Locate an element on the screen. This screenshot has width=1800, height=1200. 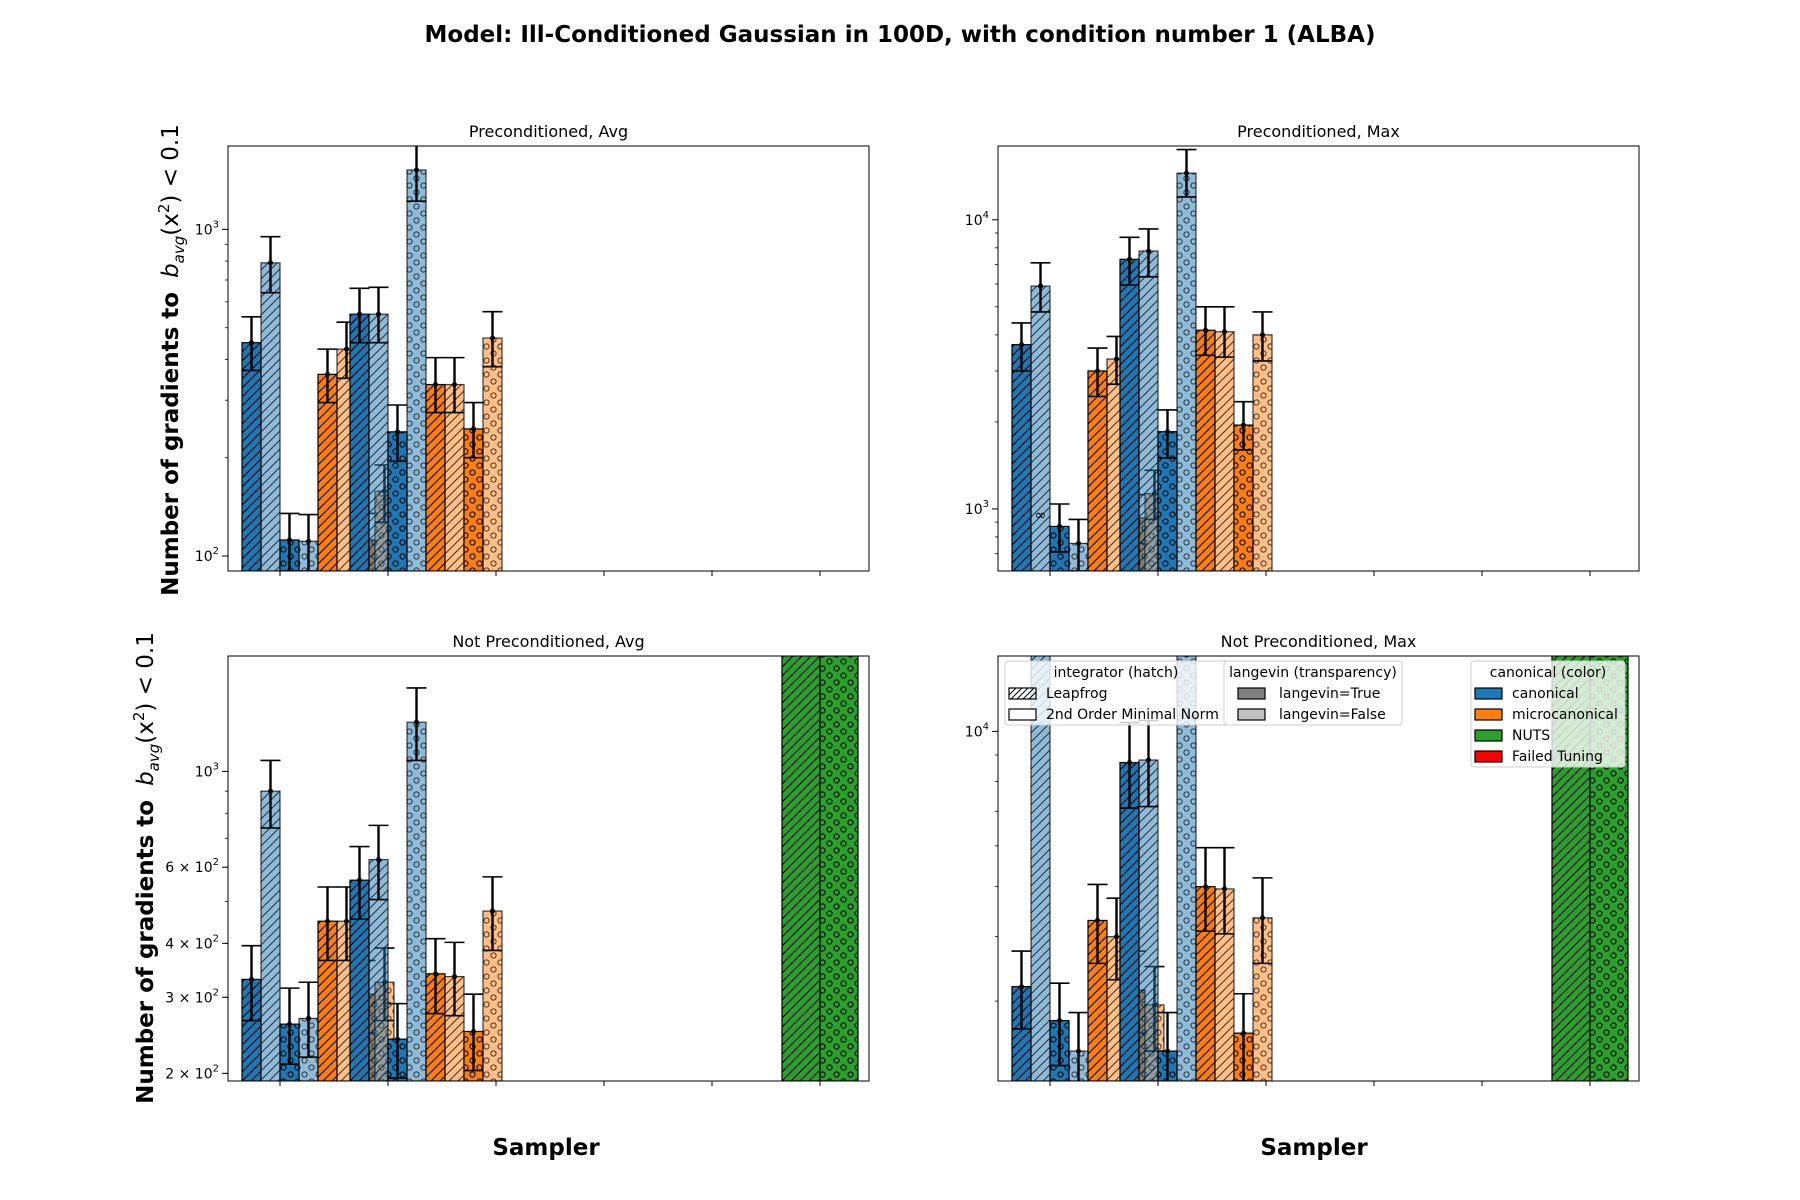
y-axis-label-bottom-math-tail: ) < 0.1 is located at coordinates (146, 671).